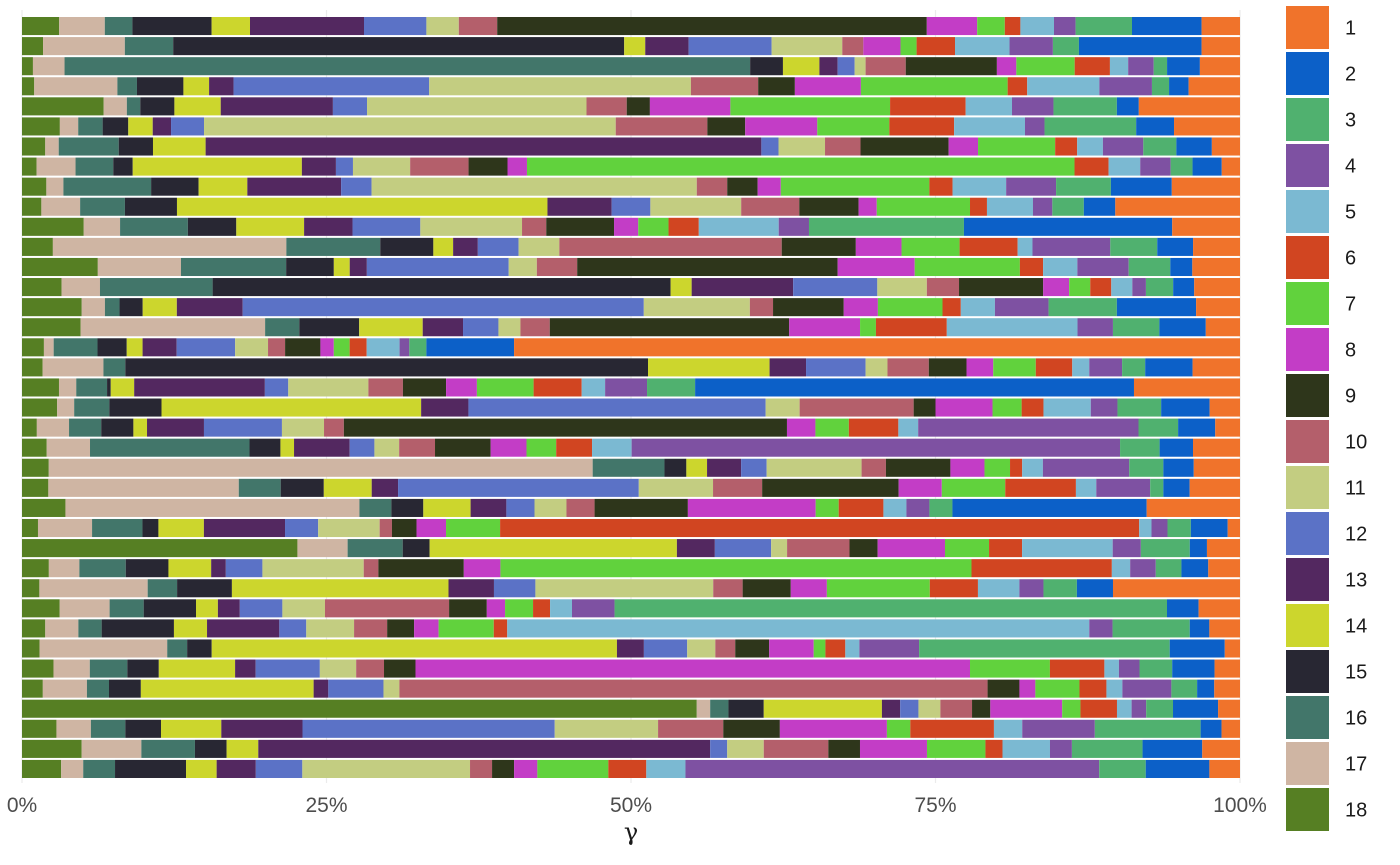 This screenshot has width=1400, height=865. Describe the element at coordinates (1356, 673) in the screenshot. I see `legend-label-15: 15` at that location.